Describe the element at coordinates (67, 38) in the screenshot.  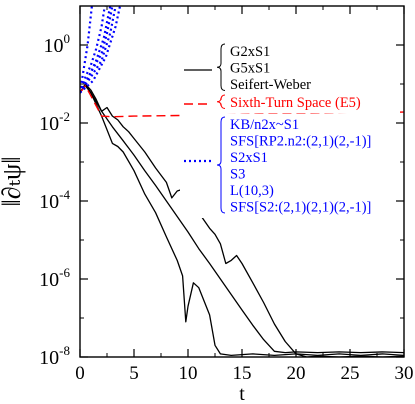
I see `y-tick-label-exponent: 0` at that location.